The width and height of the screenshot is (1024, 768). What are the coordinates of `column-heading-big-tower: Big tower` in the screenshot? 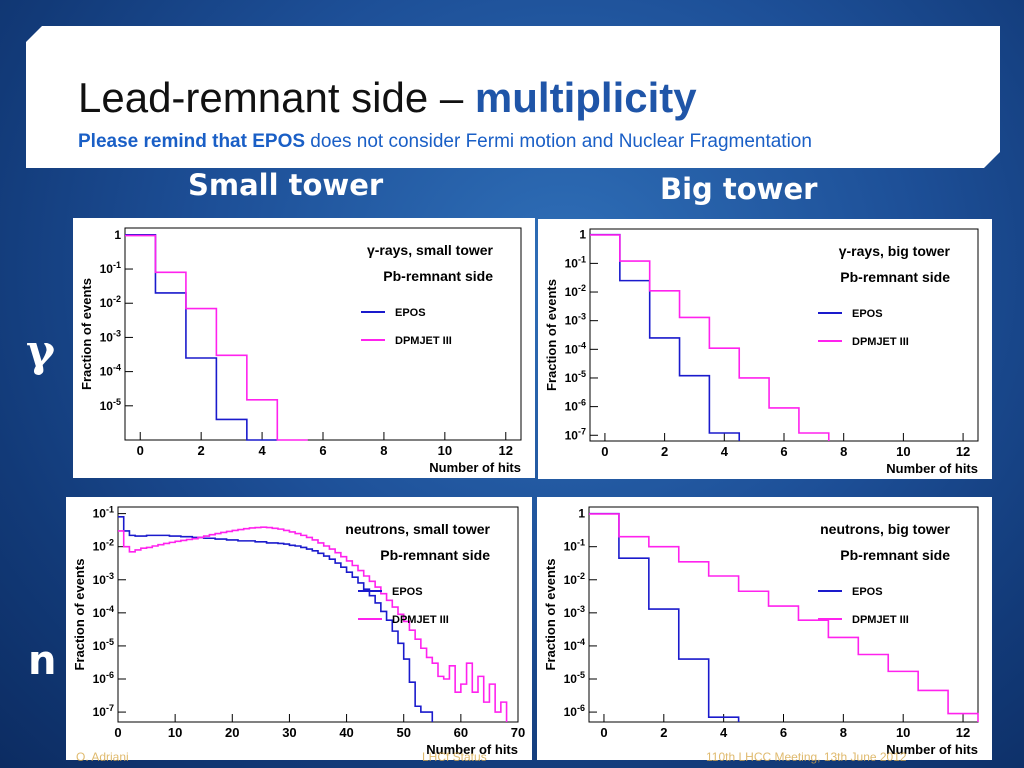 It's located at (739, 189).